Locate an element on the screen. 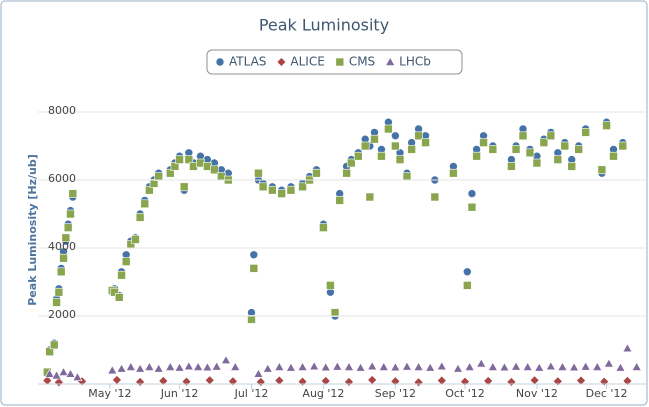 The height and width of the screenshot is (407, 649). x-tick-label: May '12 is located at coordinates (109, 393).